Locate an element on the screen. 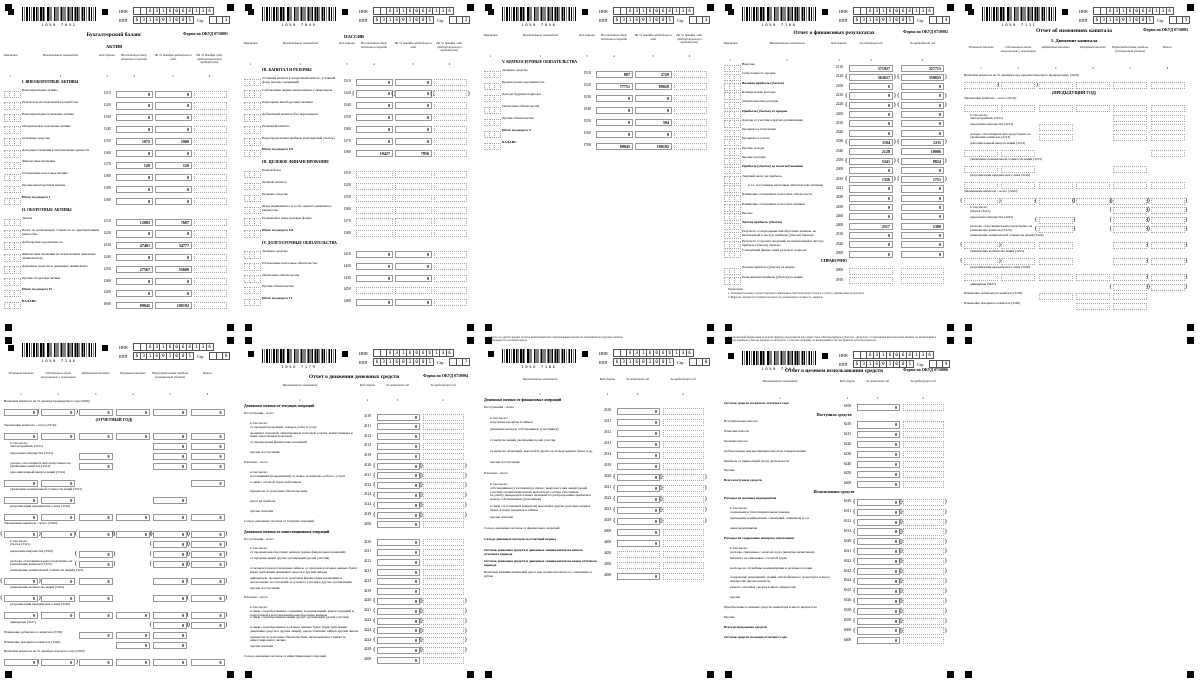 This screenshot has height=681, width=1200. row-label: реорганизация юридического лица (3326) is located at coordinates (40, 604).